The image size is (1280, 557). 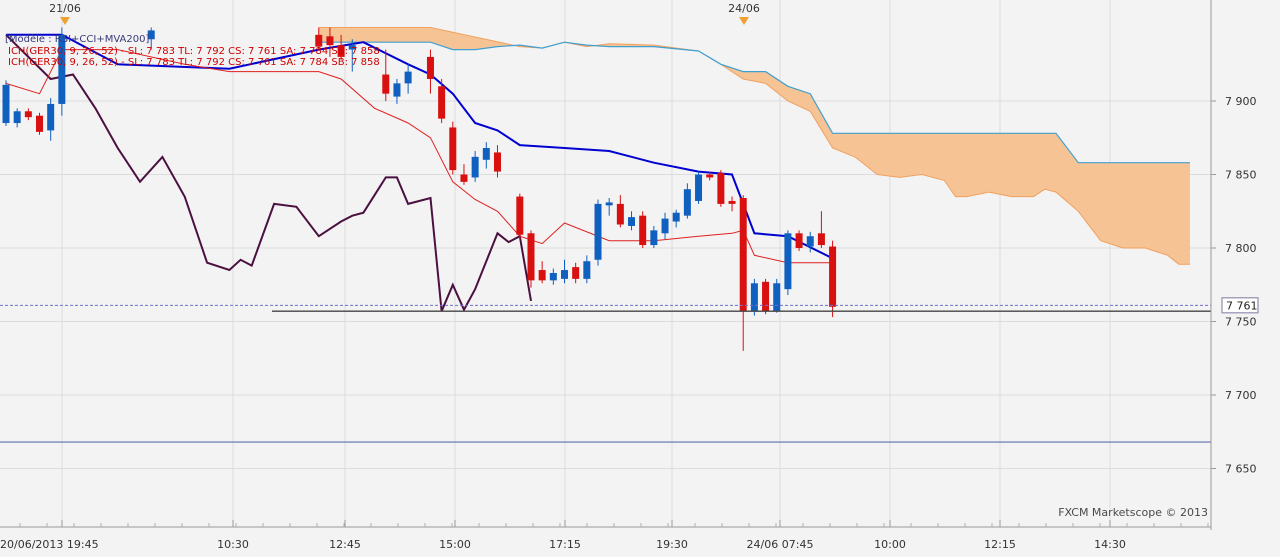 I want to click on time-tick-label: 15:00, so click(x=455, y=544).